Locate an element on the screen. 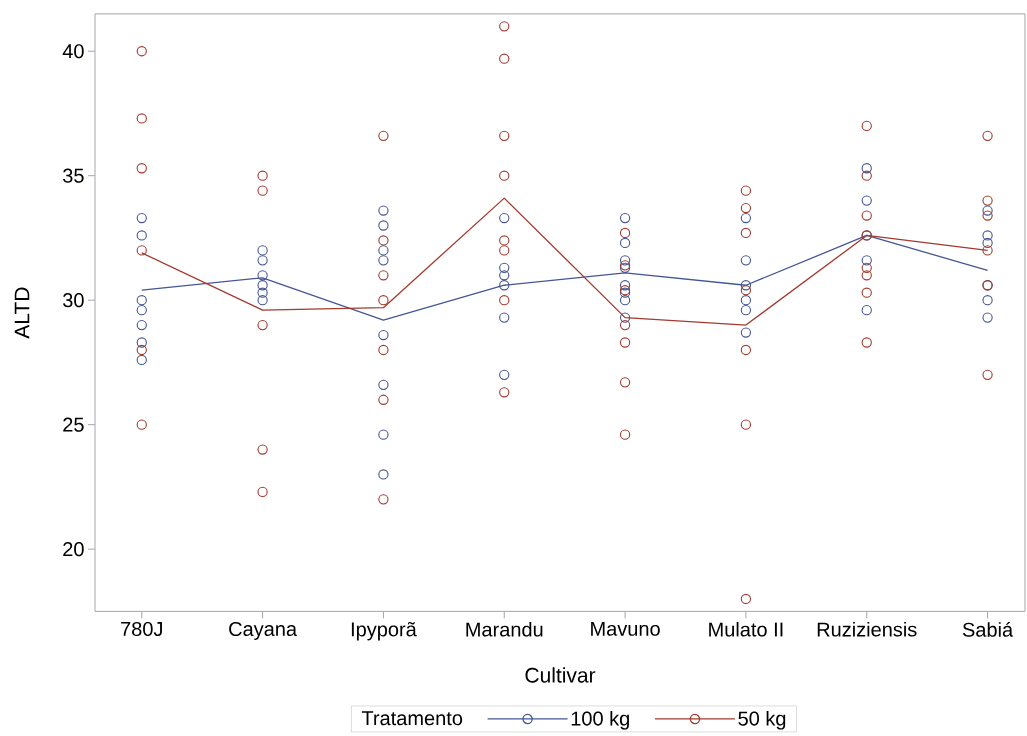 This screenshot has height=736, width=1027. x-tick-label: Ipyporã is located at coordinates (384, 631).